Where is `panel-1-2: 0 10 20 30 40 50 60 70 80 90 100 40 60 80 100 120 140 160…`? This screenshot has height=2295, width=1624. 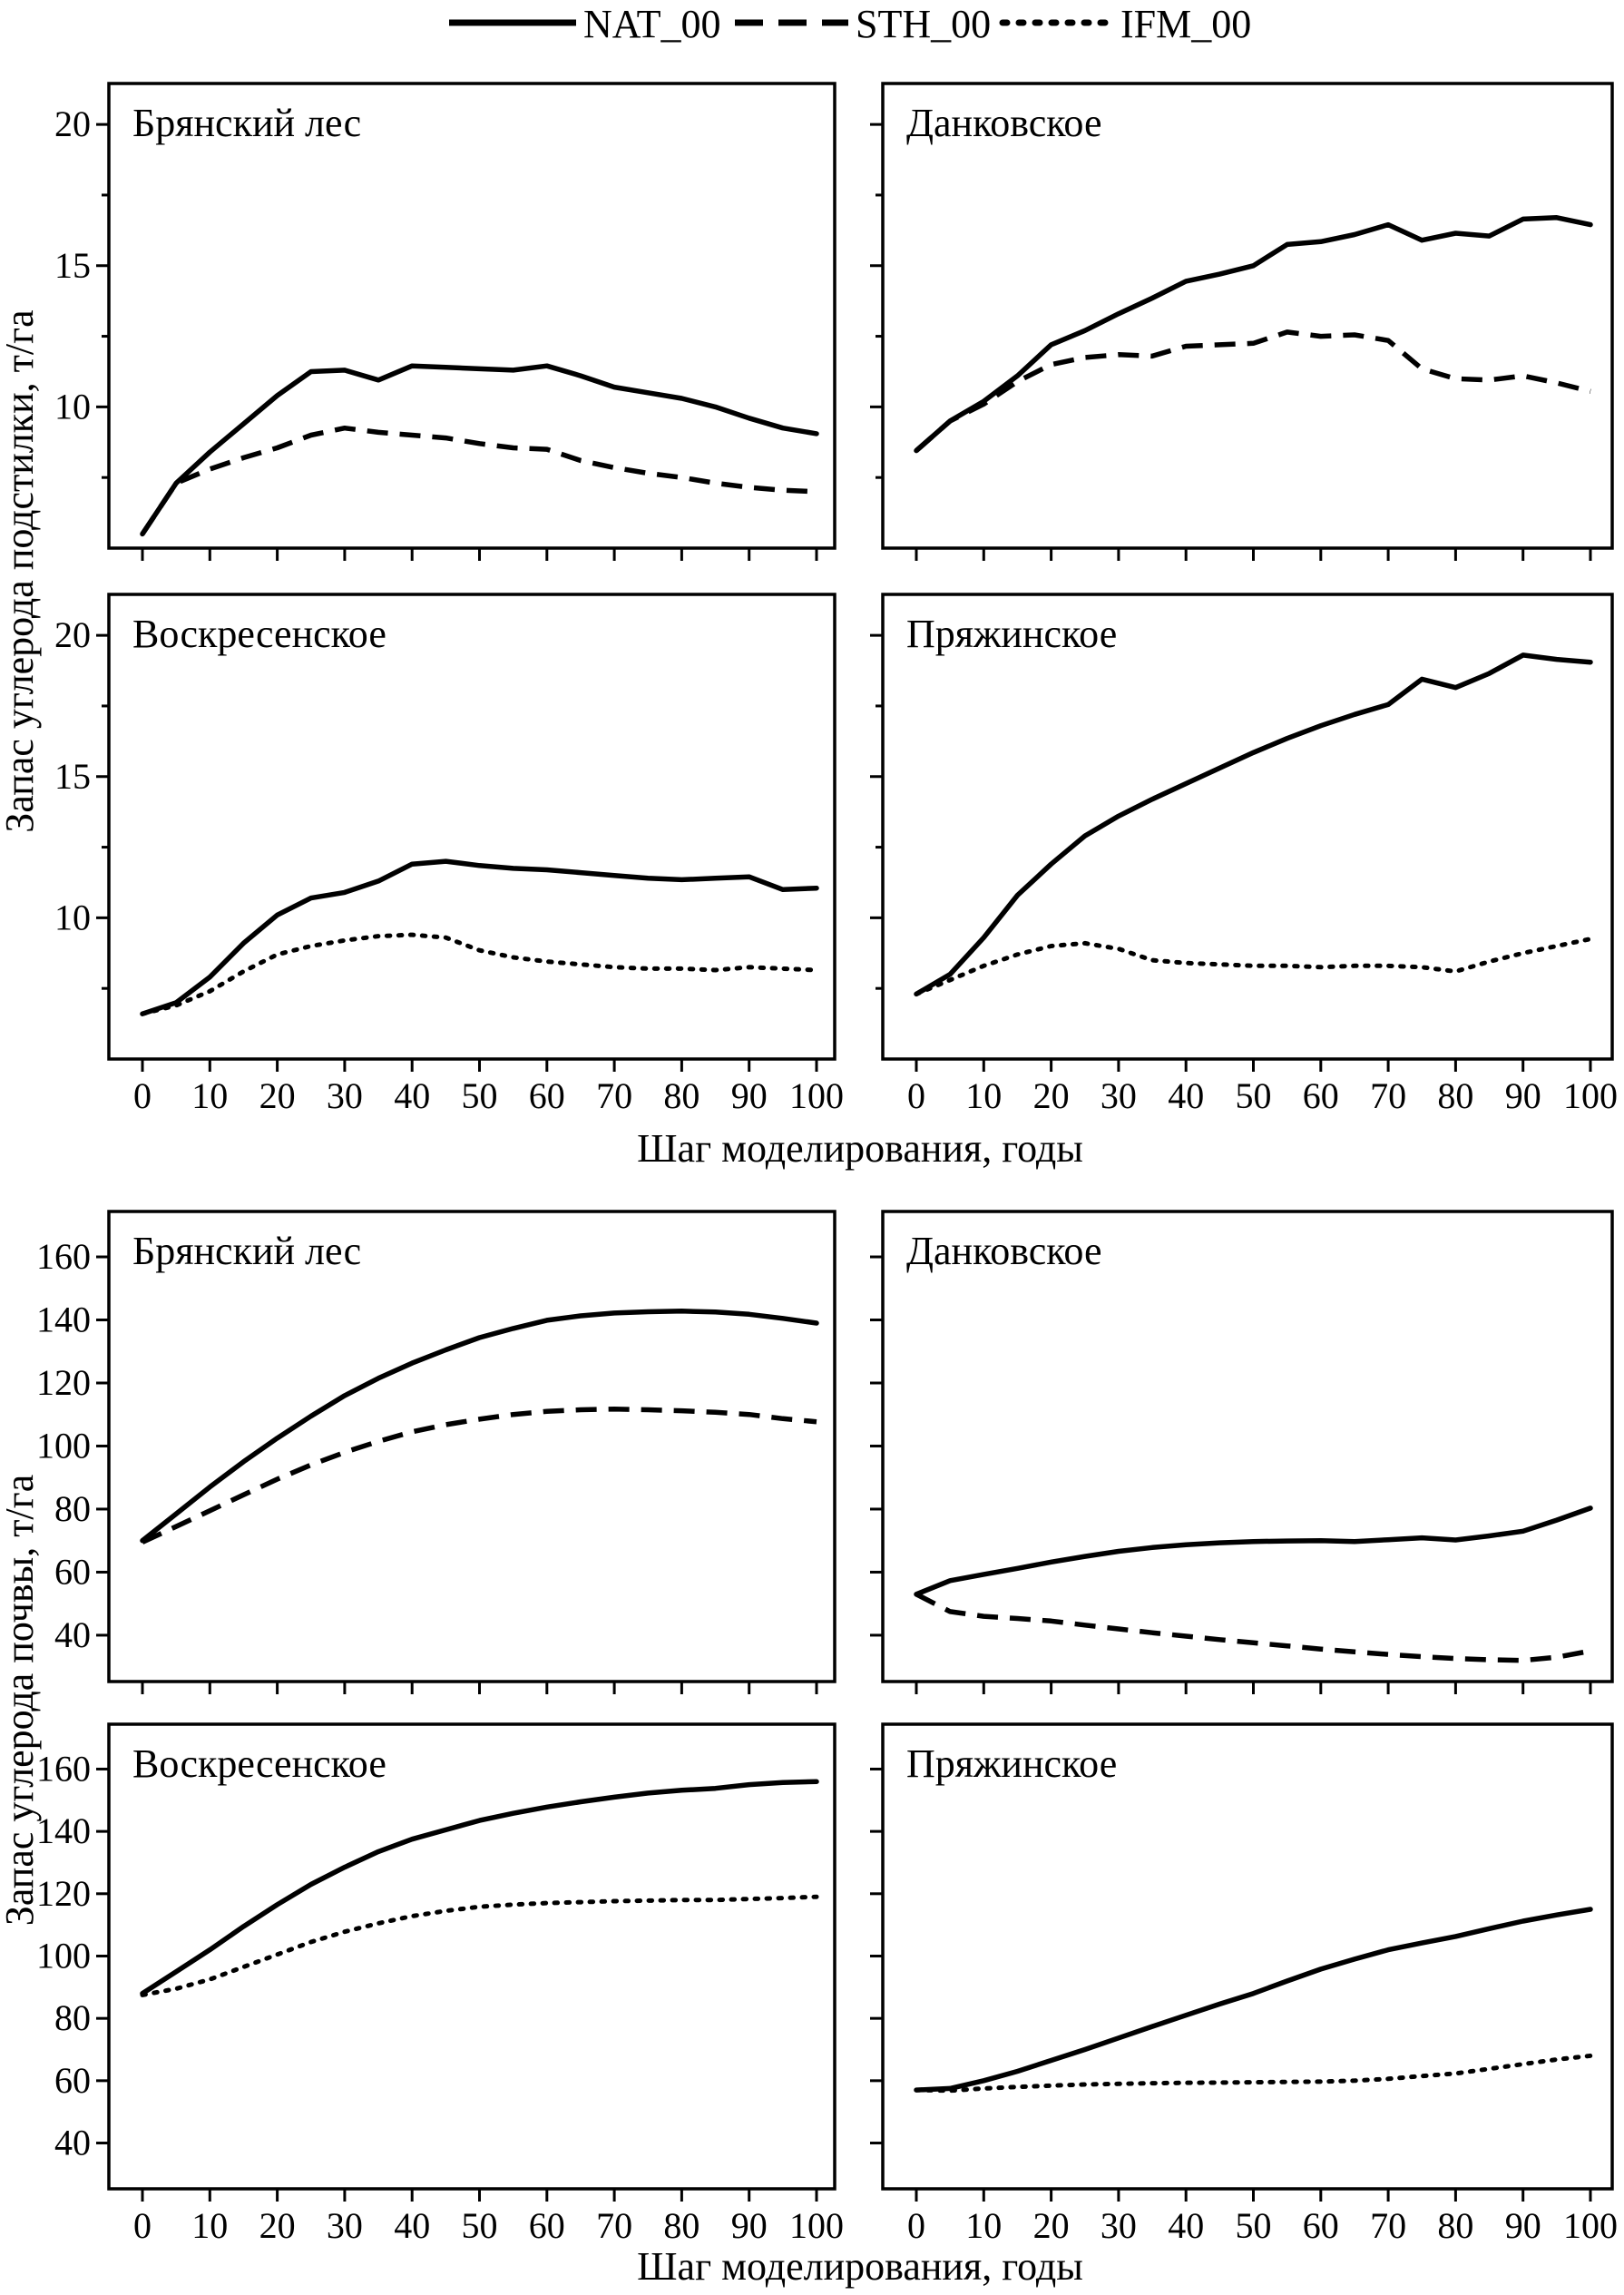
panel-1-2: 0 10 20 30 40 50 60 70 80 90 100 40 60 80 100 120 140 160… is located at coordinates (440, 1984).